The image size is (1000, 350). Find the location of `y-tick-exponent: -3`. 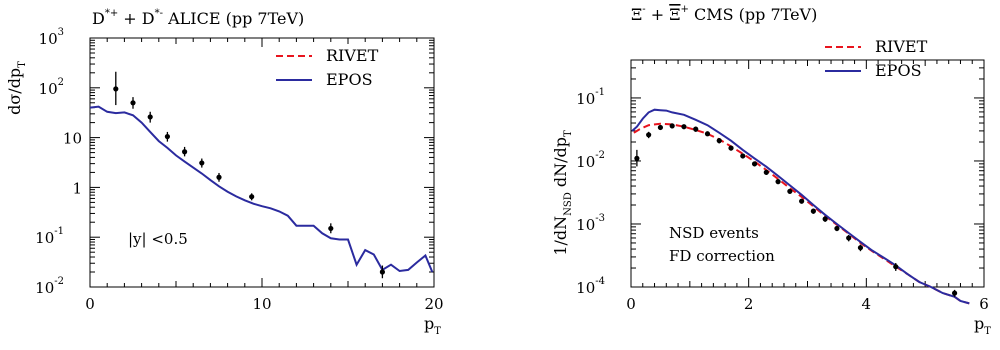

y-tick-exponent: -3 is located at coordinates (600, 218).